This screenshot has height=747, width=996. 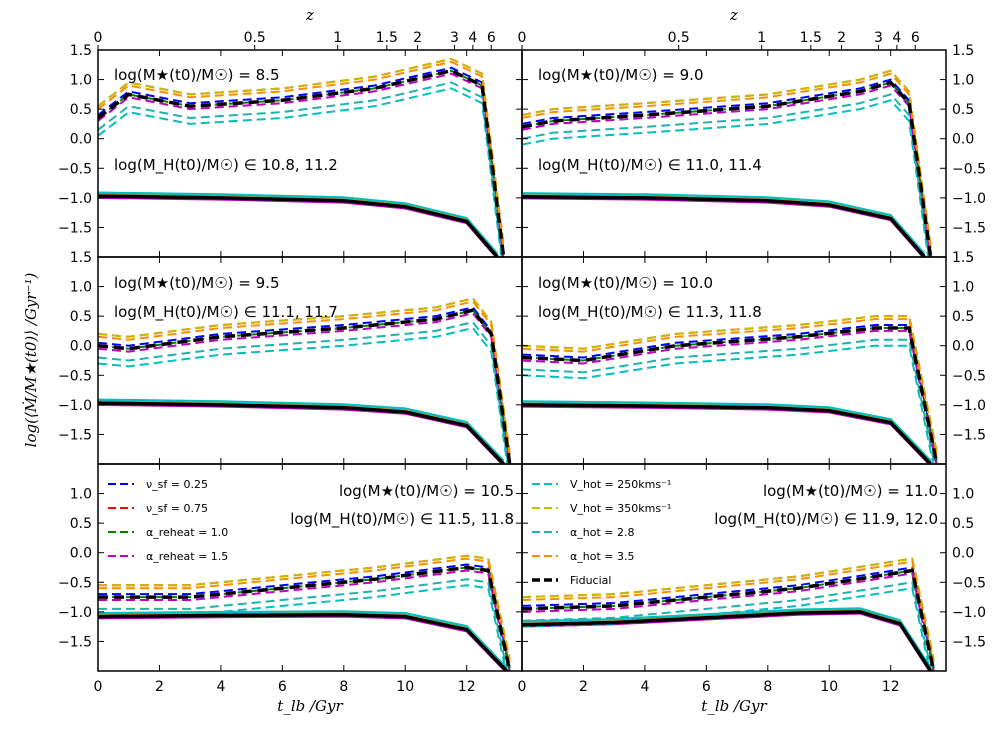 What do you see at coordinates (811, 38) in the screenshot?
I see `z-tick-label: 1.5` at bounding box center [811, 38].